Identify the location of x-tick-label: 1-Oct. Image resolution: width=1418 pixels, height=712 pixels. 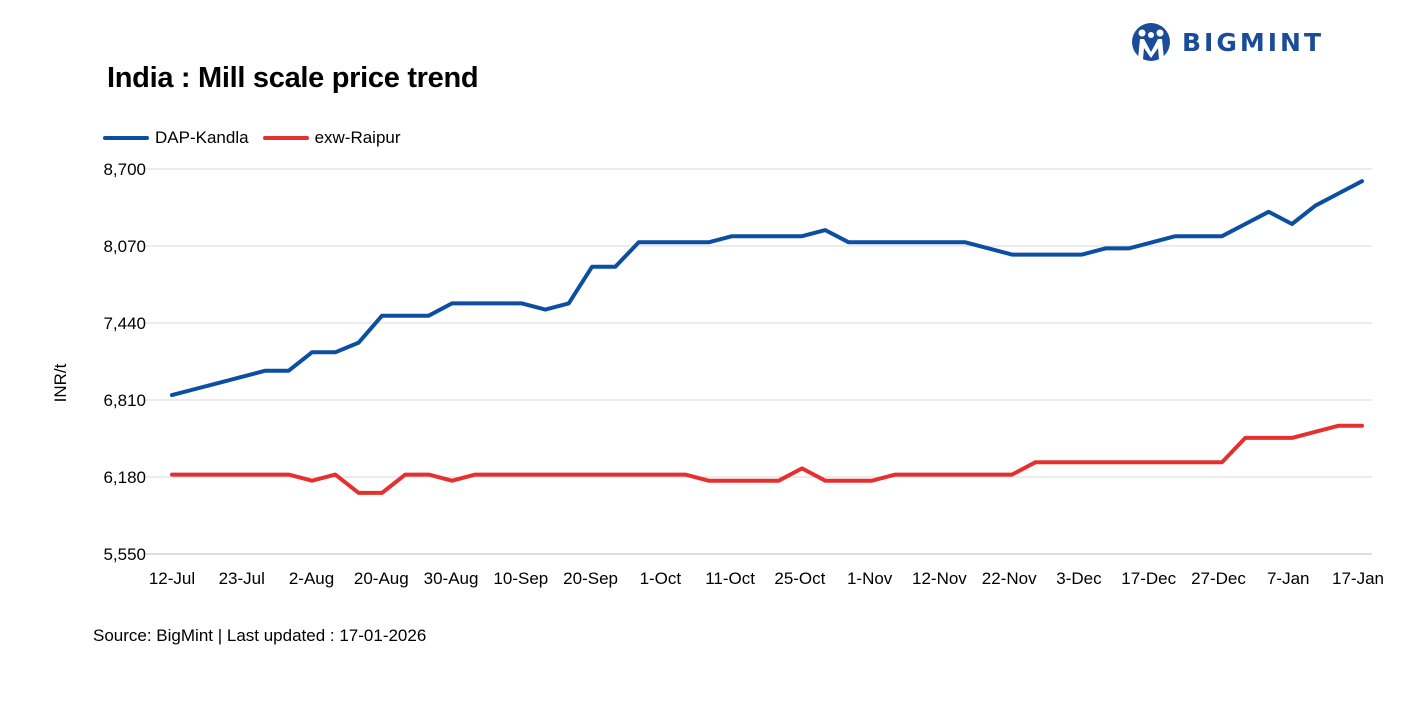
(661, 578).